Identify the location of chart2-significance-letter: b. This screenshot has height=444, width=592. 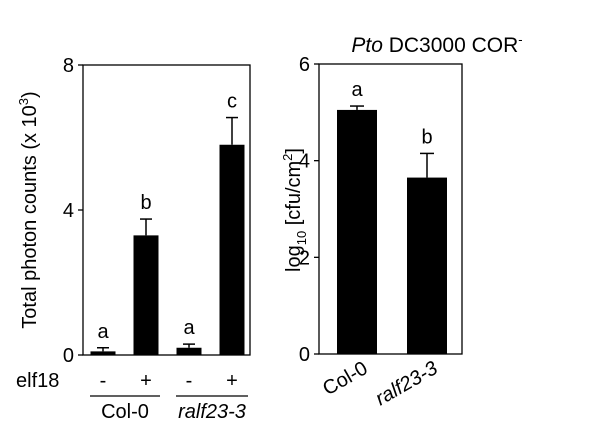
(426, 137).